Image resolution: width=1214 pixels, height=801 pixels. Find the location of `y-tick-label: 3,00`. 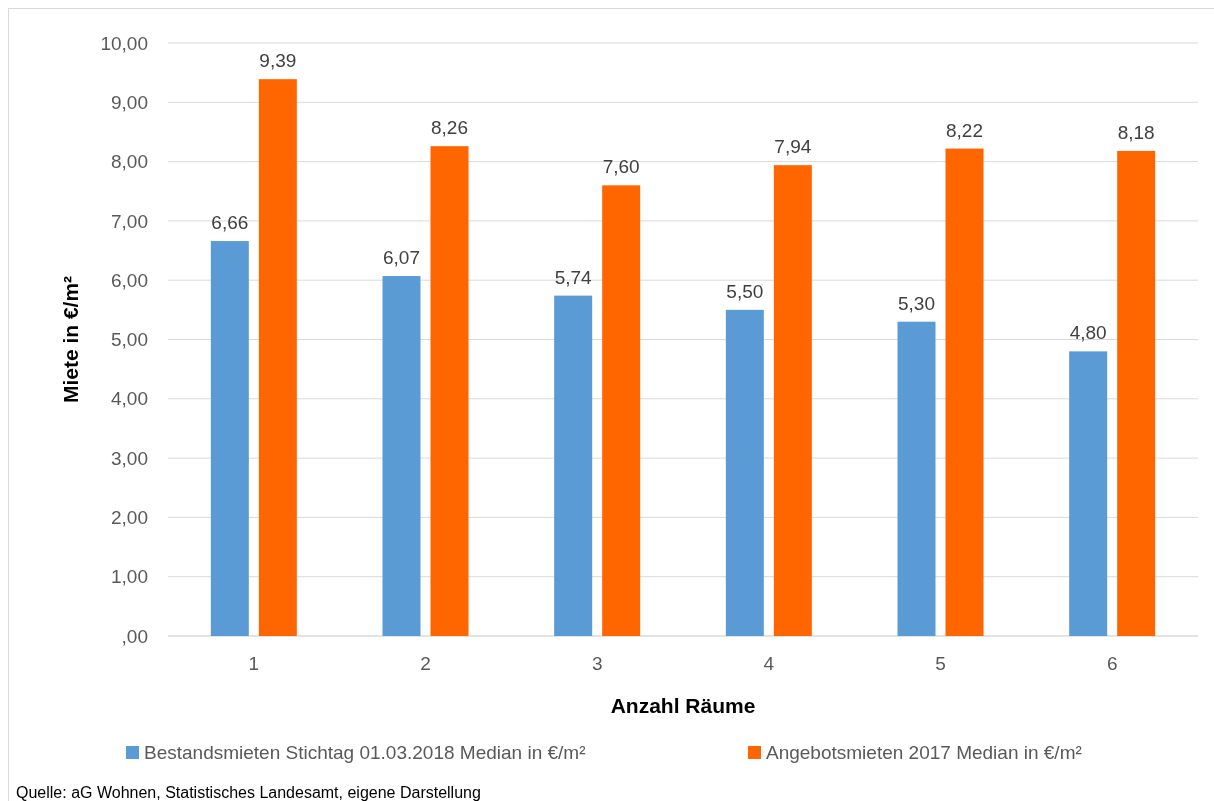

y-tick-label: 3,00 is located at coordinates (129, 458).